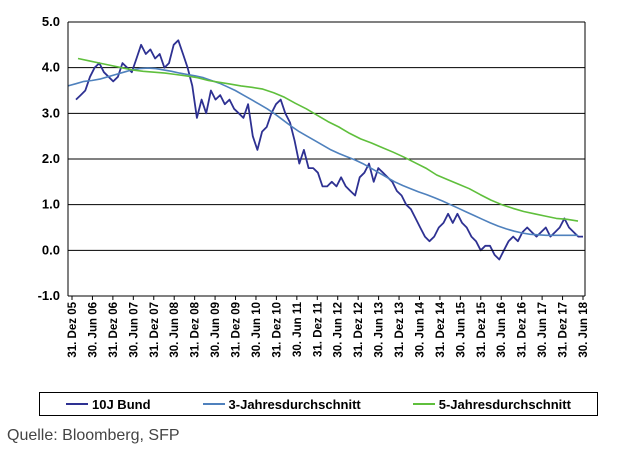 Image resolution: width=641 pixels, height=458 pixels. I want to click on legend-item-5-jahresdurchschnitt: 5-Jahresdurchschnitt, so click(491, 404).